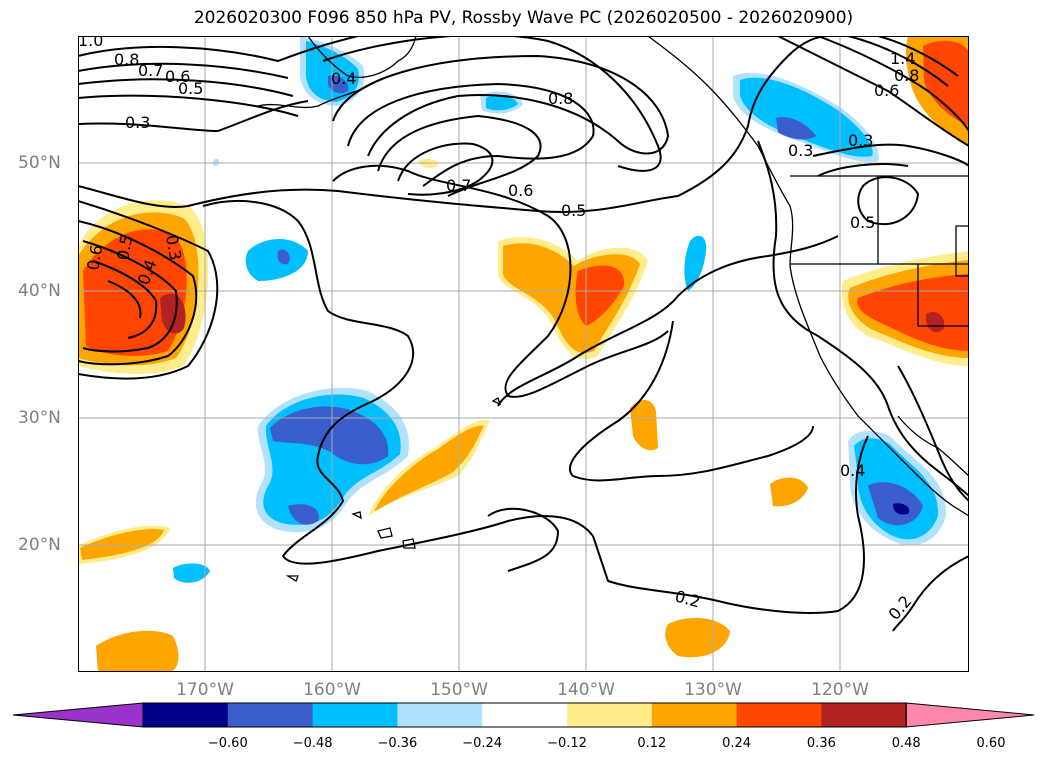  Describe the element at coordinates (840, 690) in the screenshot. I see `longitude-label: 120°W` at that location.